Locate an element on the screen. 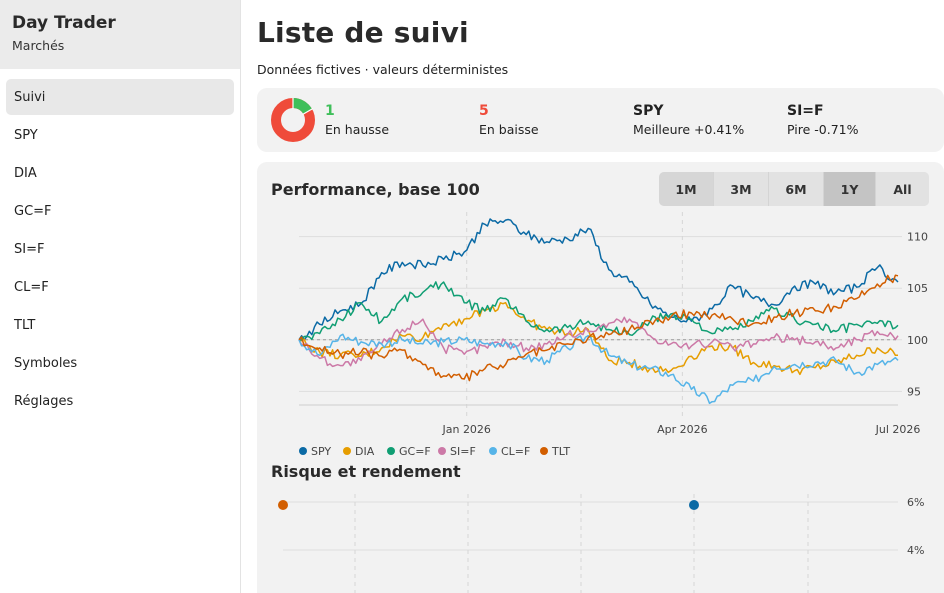  legend-label: GC=F is located at coordinates (415, 451).